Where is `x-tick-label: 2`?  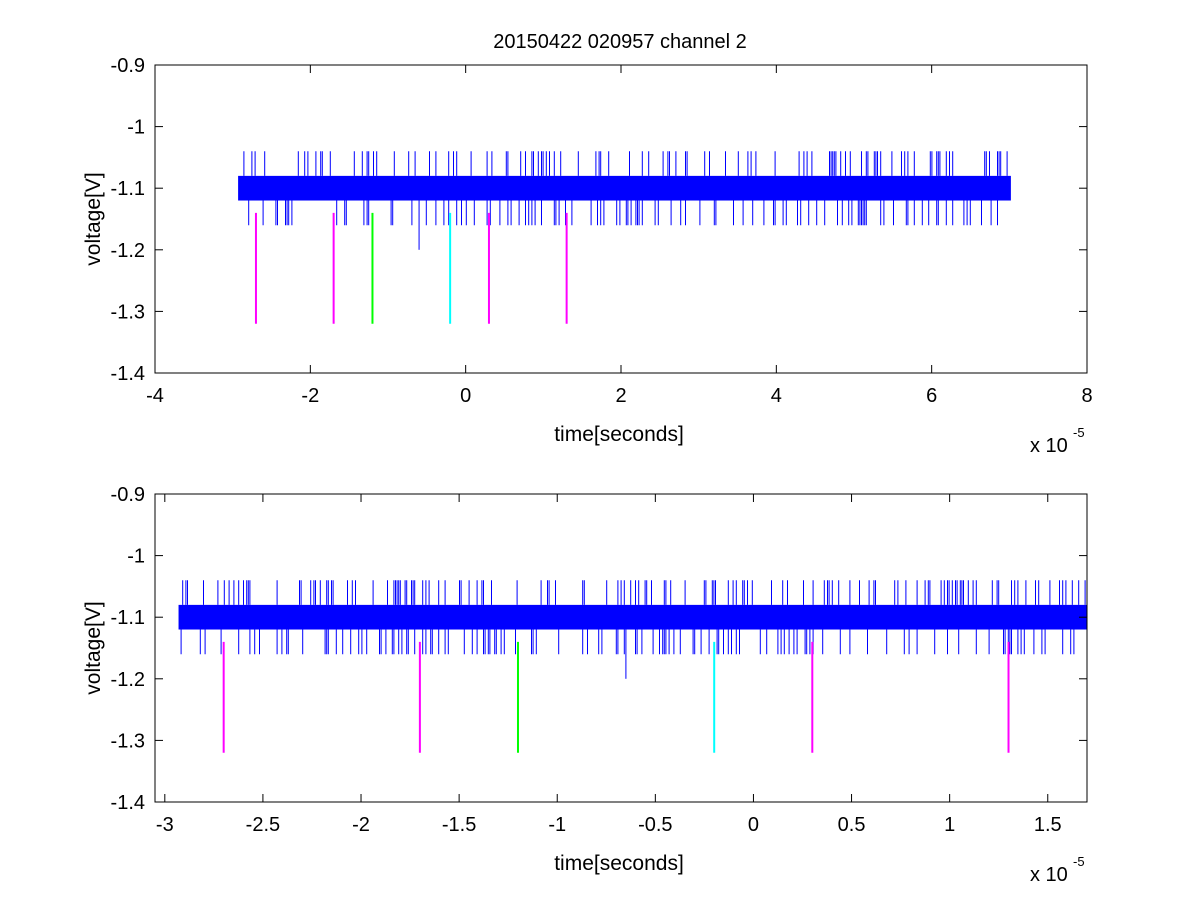
x-tick-label: 2 is located at coordinates (620, 396).